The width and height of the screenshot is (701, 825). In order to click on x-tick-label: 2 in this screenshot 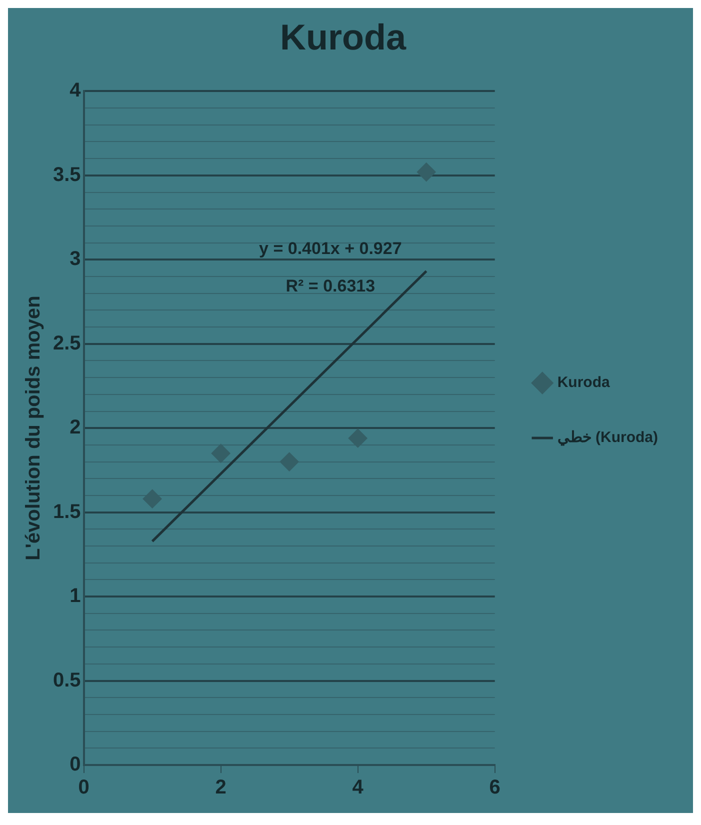, I will do `click(220, 787)`.